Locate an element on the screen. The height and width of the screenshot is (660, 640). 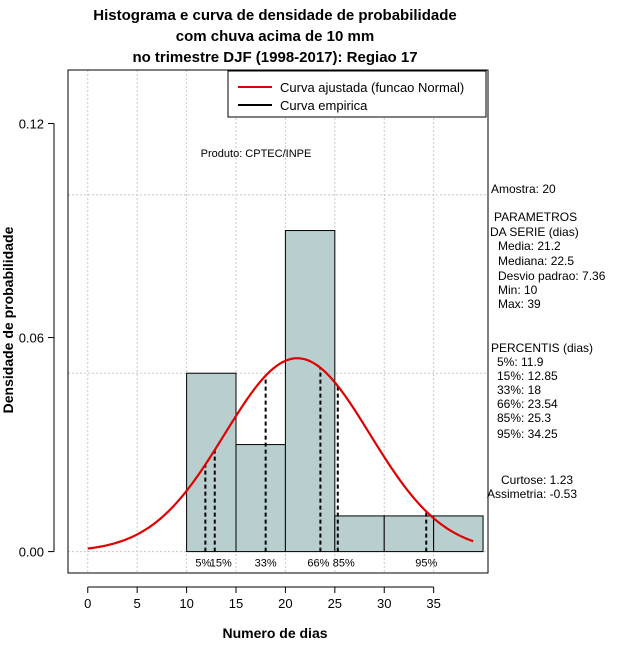
x-tick-label: 5 is located at coordinates (137, 603).